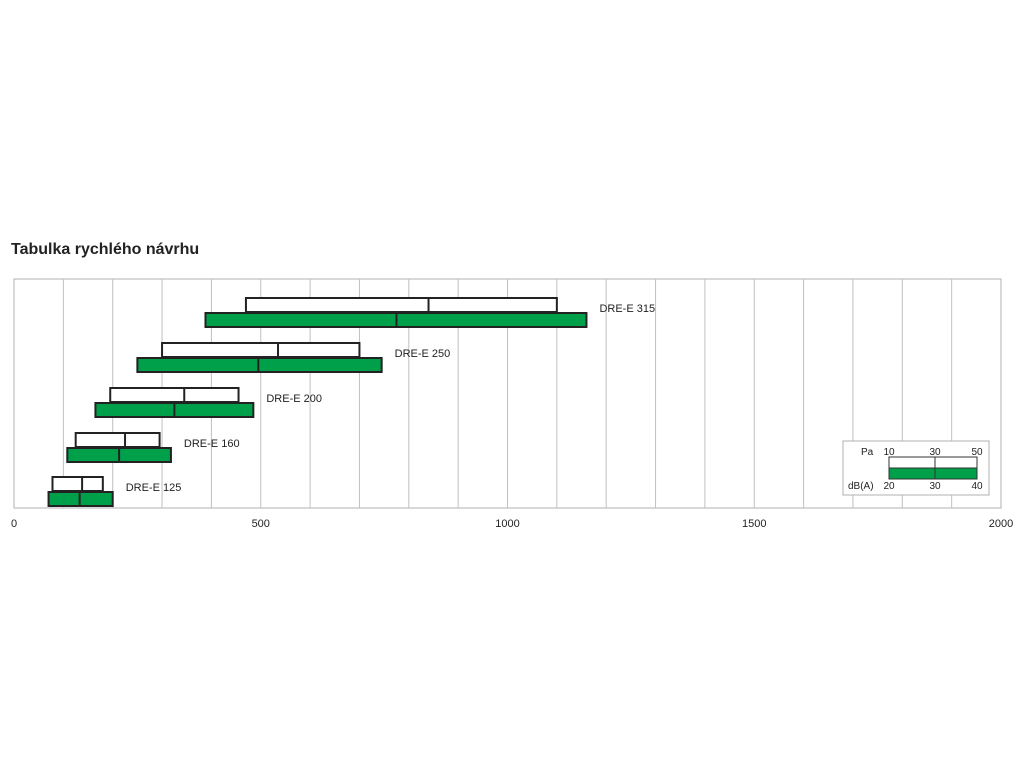 The image size is (1024, 768). What do you see at coordinates (212, 444) in the screenshot?
I see `series-label: DRE-E 160` at bounding box center [212, 444].